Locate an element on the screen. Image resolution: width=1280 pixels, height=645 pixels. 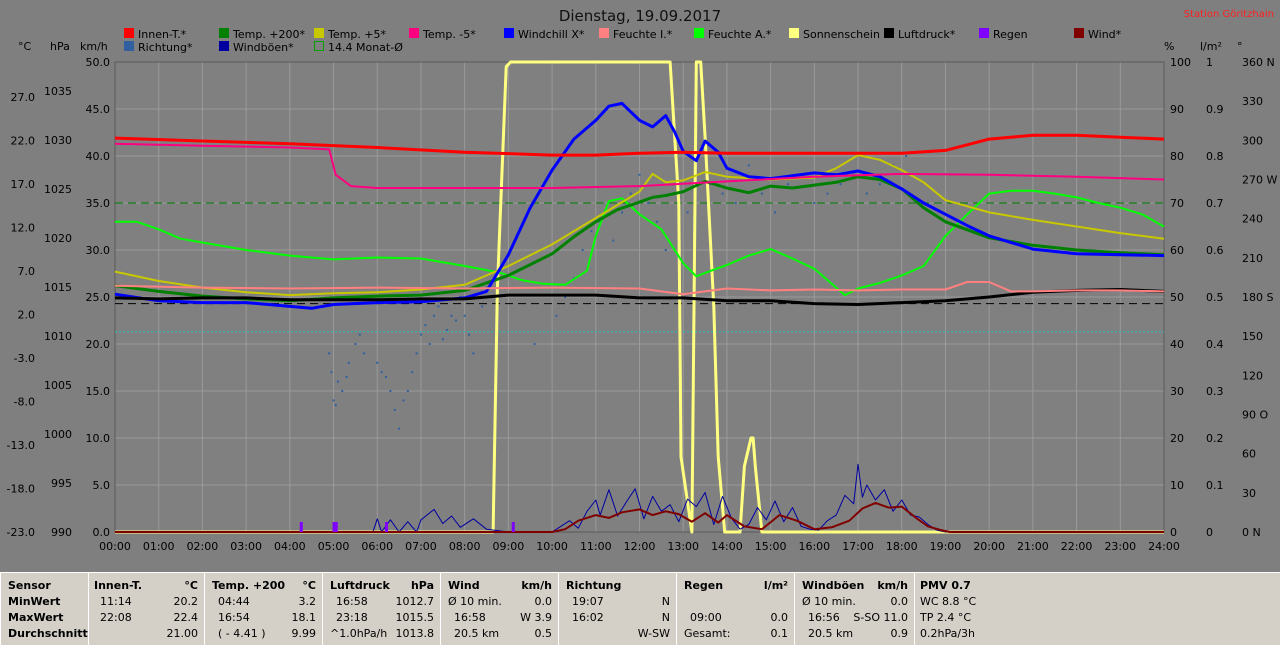
richtung-max-value: N is located at coordinates (665, 617).